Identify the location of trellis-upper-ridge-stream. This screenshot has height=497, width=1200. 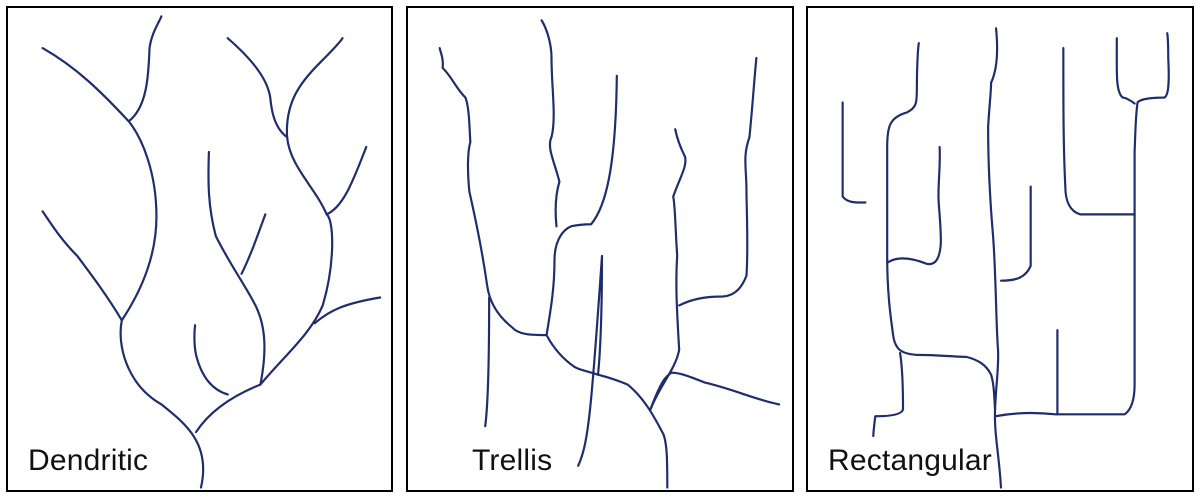
(581, 205).